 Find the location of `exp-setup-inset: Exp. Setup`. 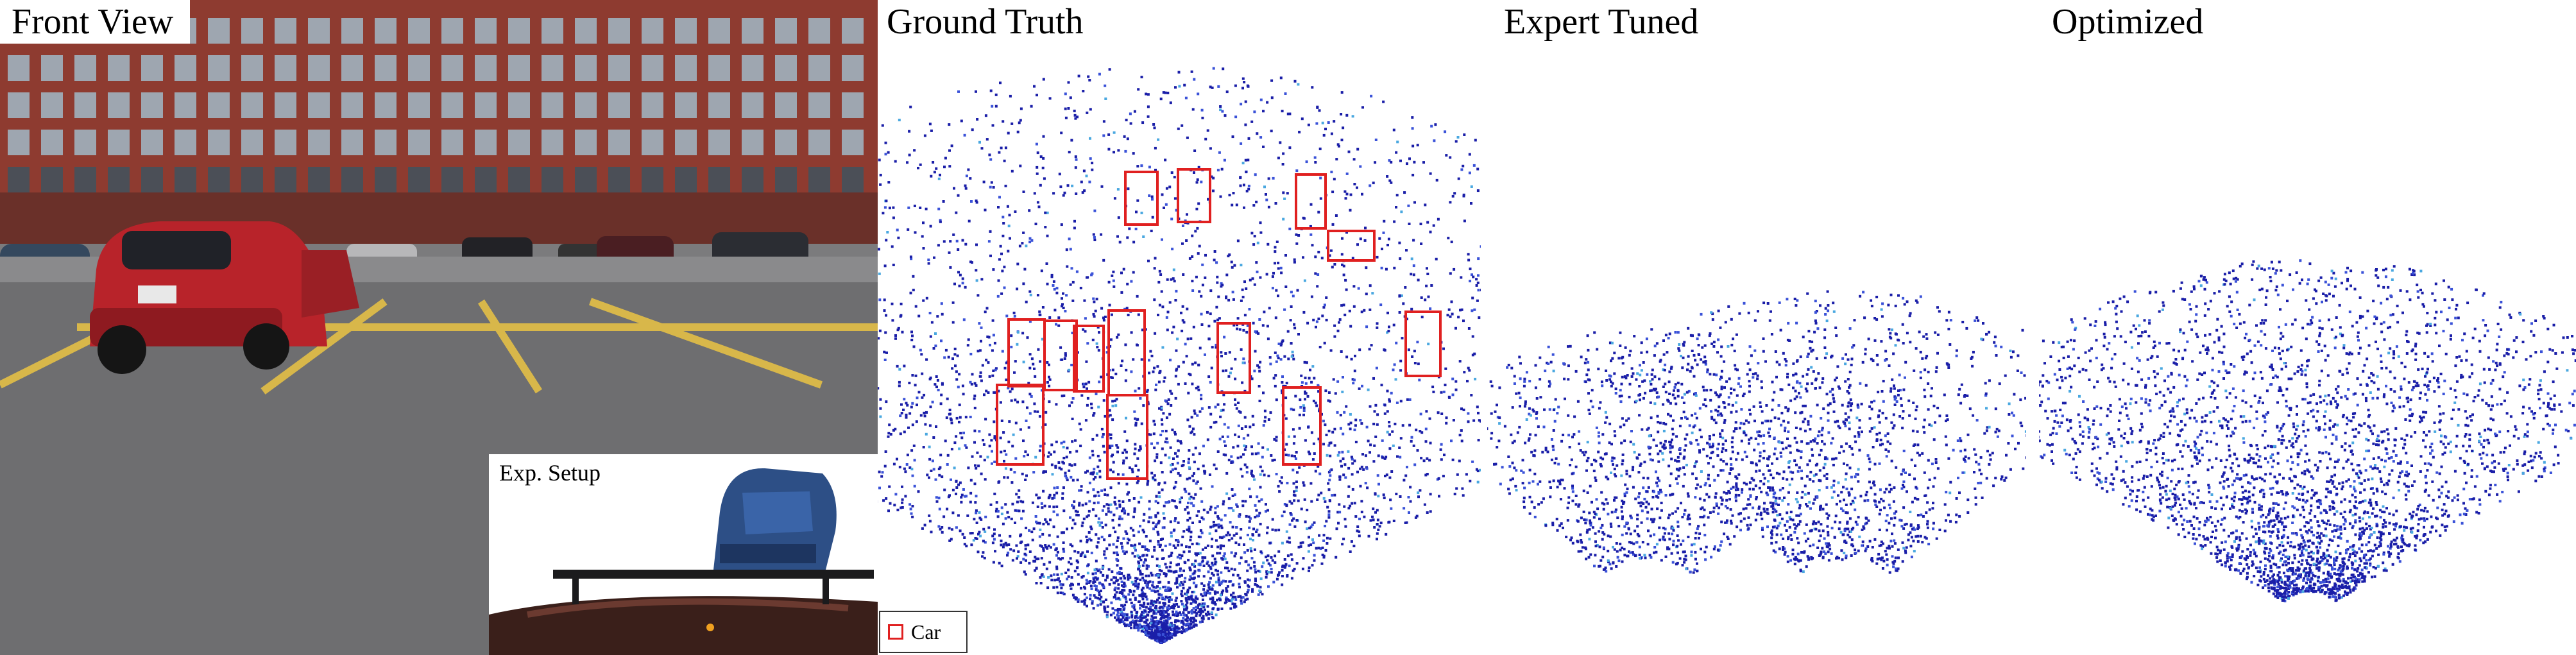

exp-setup-inset: Exp. Setup is located at coordinates (684, 554).